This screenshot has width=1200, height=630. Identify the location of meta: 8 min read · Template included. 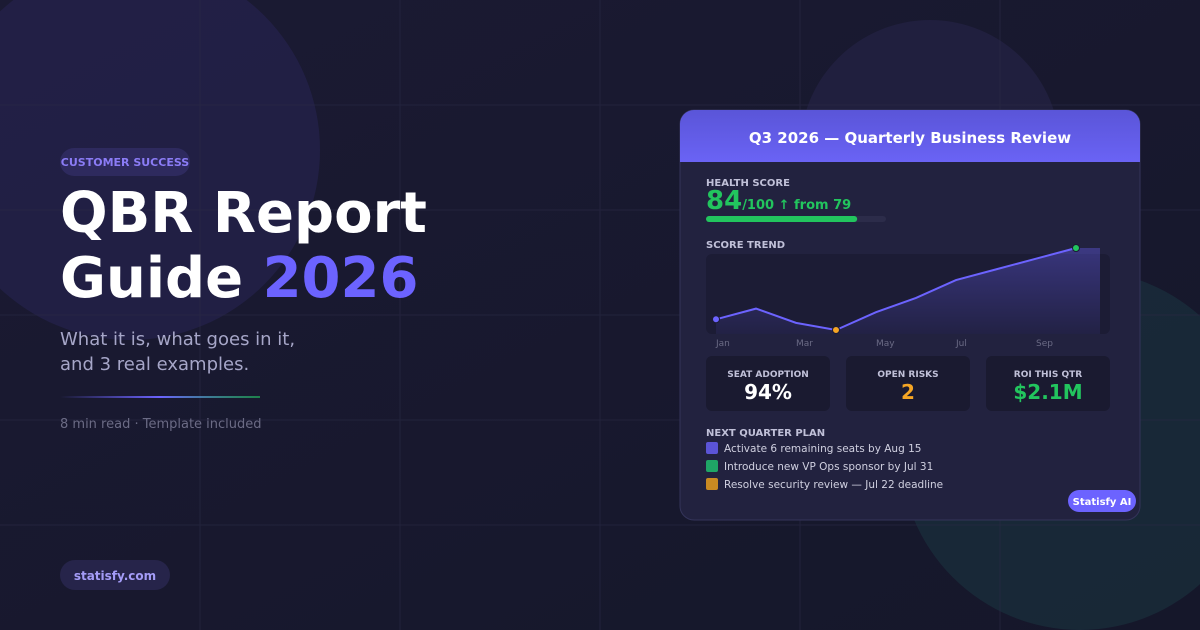
(161, 424).